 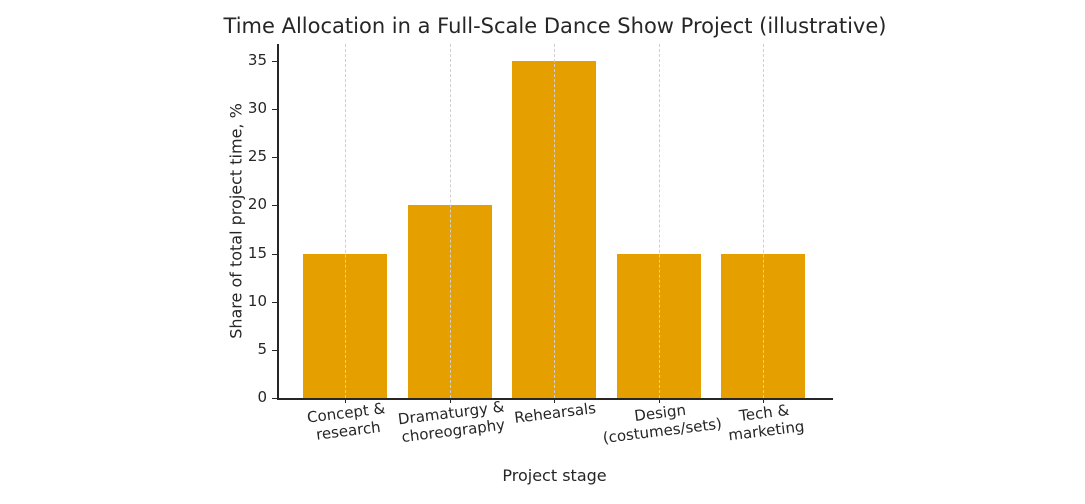 What do you see at coordinates (257, 300) in the screenshot?
I see `y-tick-label: 10` at bounding box center [257, 300].